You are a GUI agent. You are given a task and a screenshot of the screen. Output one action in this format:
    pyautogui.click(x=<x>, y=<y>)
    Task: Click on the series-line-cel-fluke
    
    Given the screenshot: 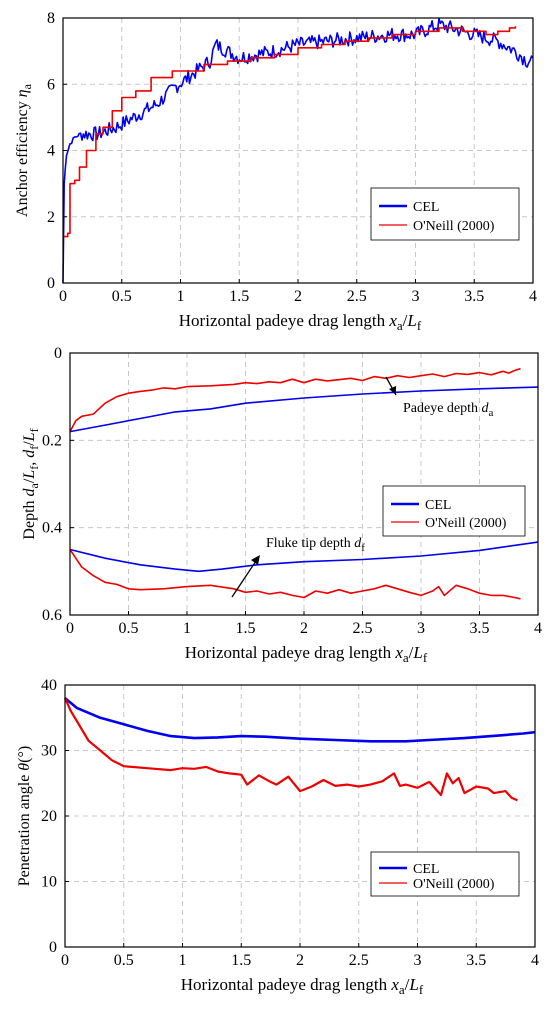 What is the action you would take?
    pyautogui.click(x=304, y=557)
    